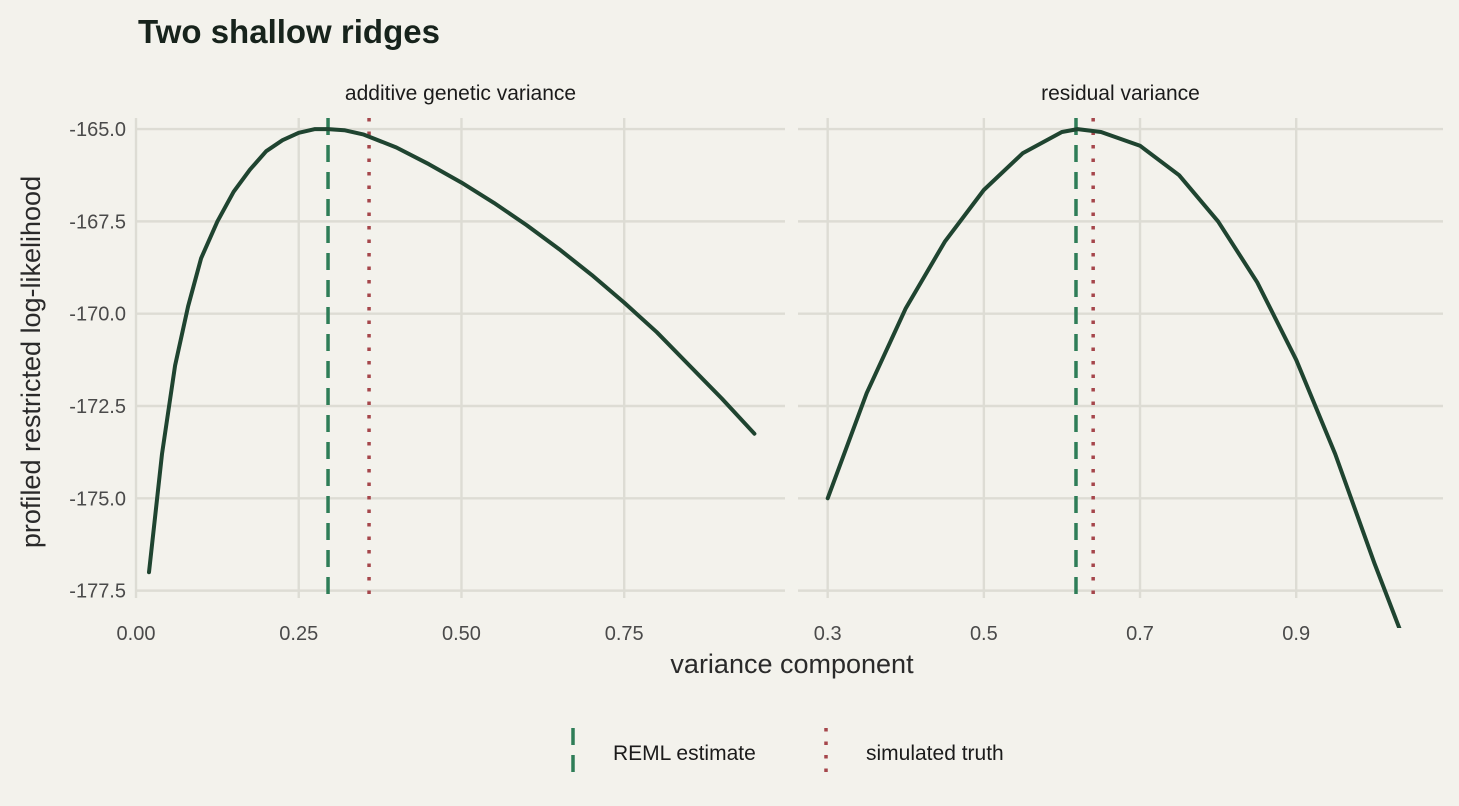 This screenshot has width=1459, height=806. Describe the element at coordinates (289, 31) in the screenshot. I see `chart-title: Two shallow ridges` at that location.